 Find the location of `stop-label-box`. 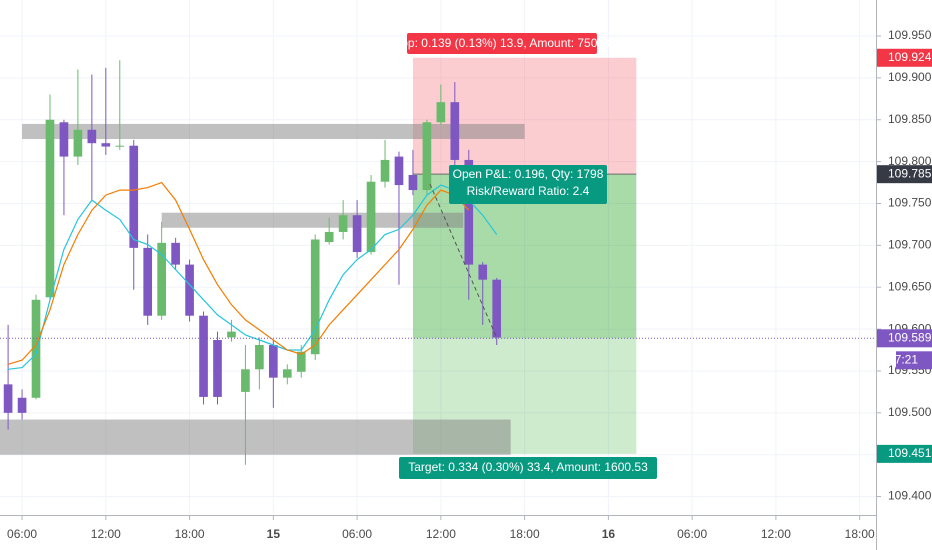

stop-label-box is located at coordinates (502, 43).